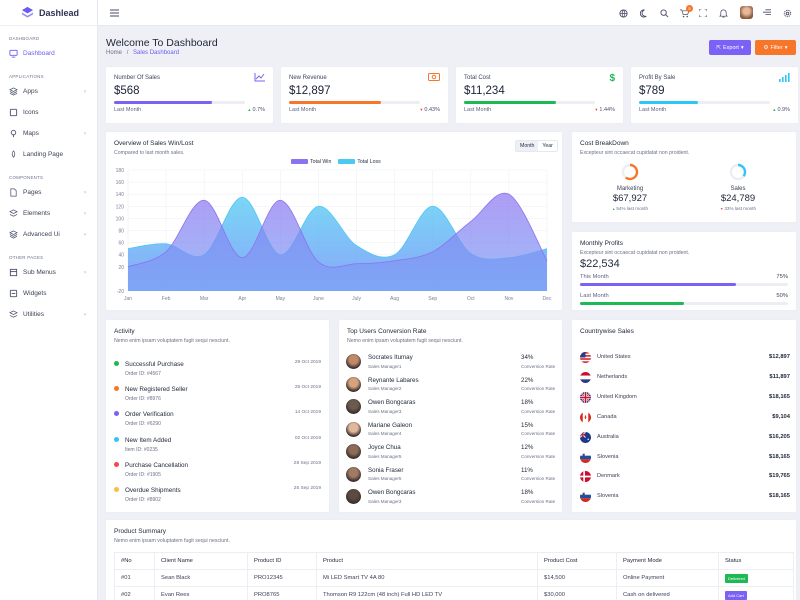 This screenshot has height=600, width=800. I want to click on sidebar-item-apps: Apps ›, so click(48, 91).